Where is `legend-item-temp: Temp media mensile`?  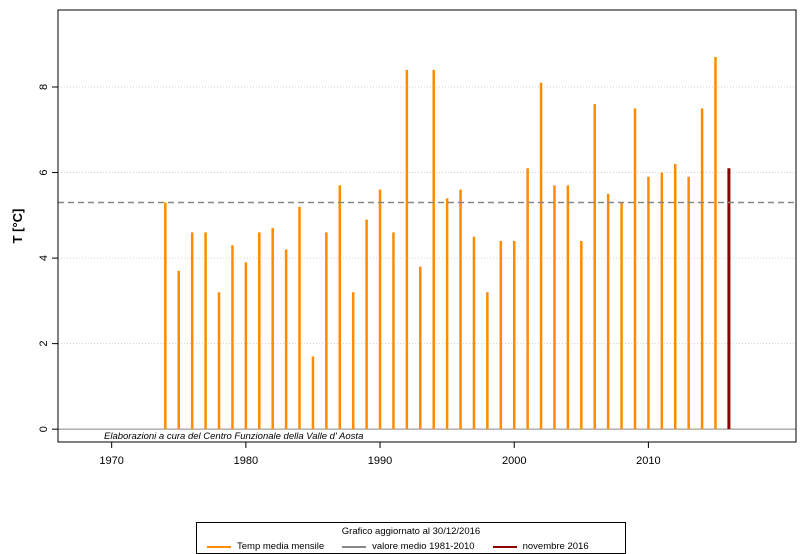 legend-item-temp: Temp media mensile is located at coordinates (265, 546).